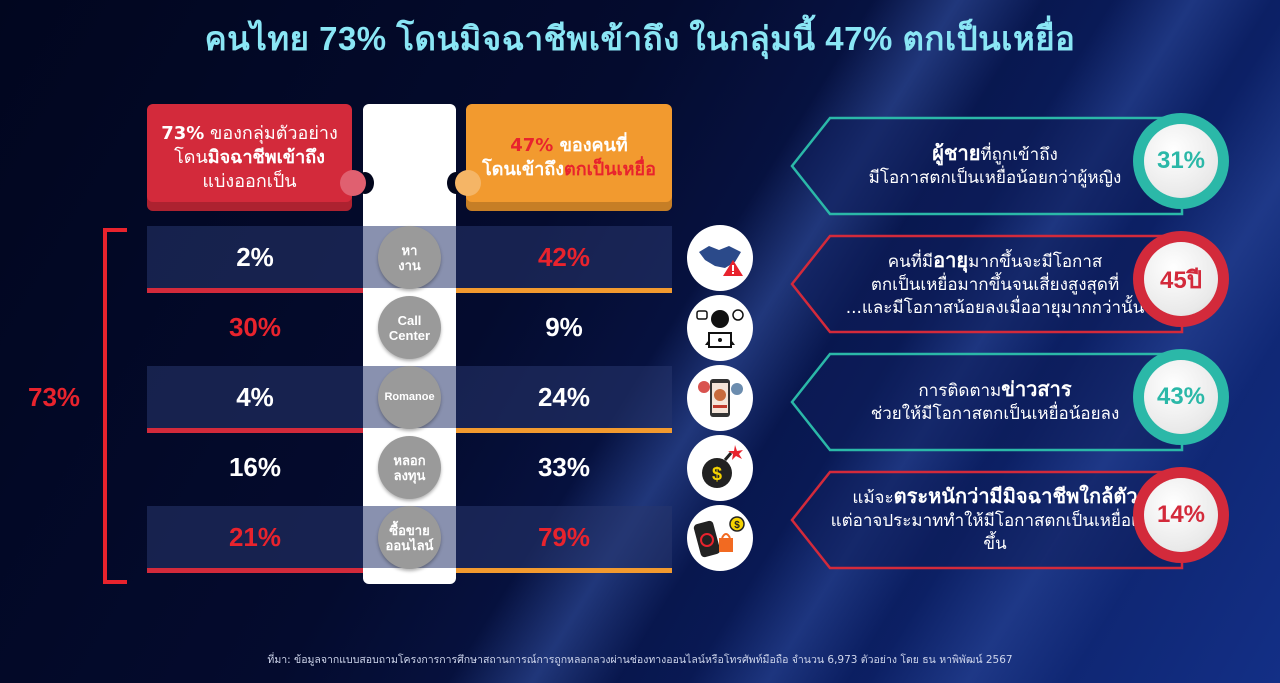 This screenshot has width=1280, height=683. I want to click on fact-value-badge: 31%, so click(1181, 161).